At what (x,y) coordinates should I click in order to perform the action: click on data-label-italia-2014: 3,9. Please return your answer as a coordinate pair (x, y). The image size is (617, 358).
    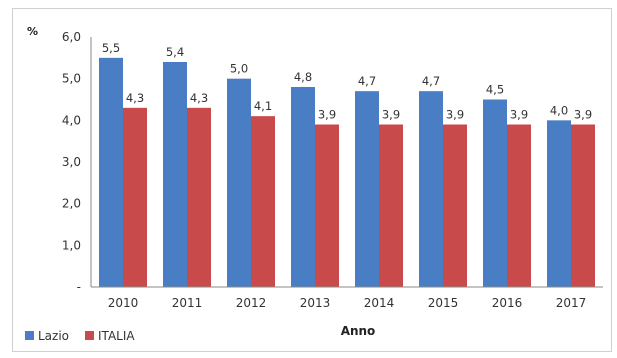
    Looking at the image, I should click on (391, 115).